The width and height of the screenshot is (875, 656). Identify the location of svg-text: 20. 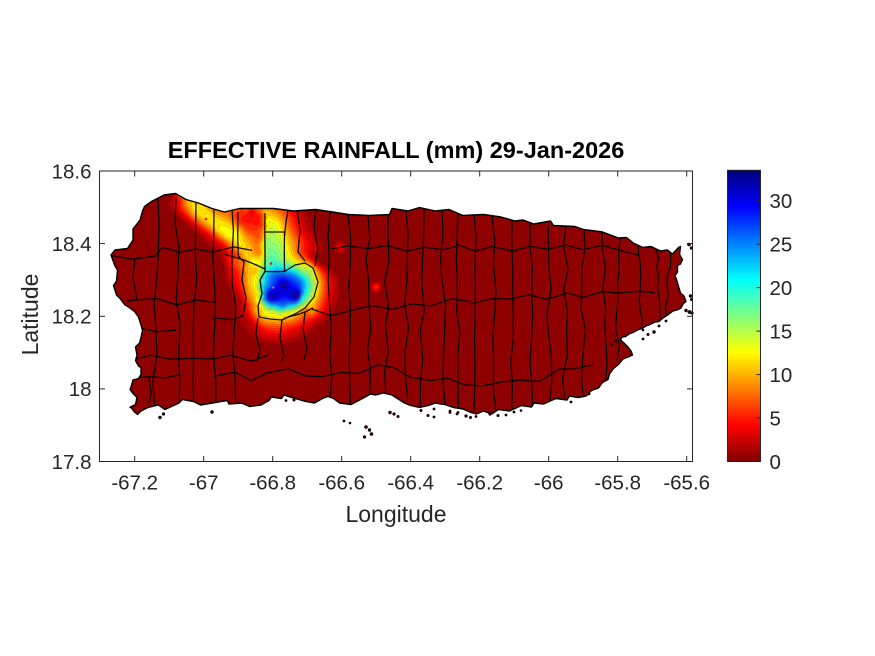
(781, 288).